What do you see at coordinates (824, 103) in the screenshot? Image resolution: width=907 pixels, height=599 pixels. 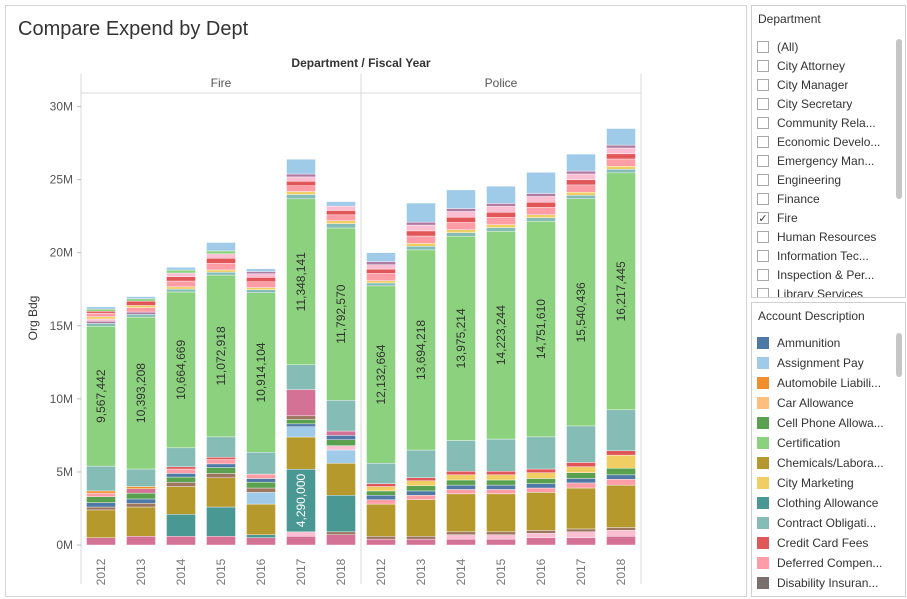 I see `department-option: City Secretary` at bounding box center [824, 103].